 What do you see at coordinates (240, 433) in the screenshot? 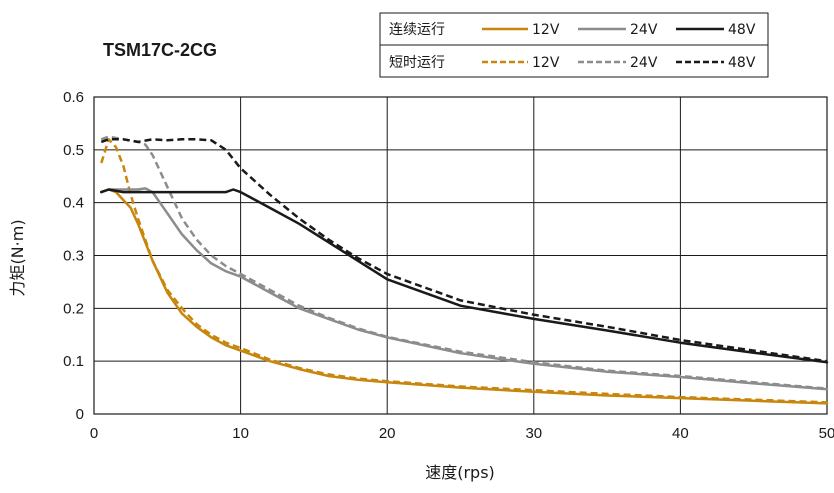
I see `x-tick-label: 10` at bounding box center [240, 433].